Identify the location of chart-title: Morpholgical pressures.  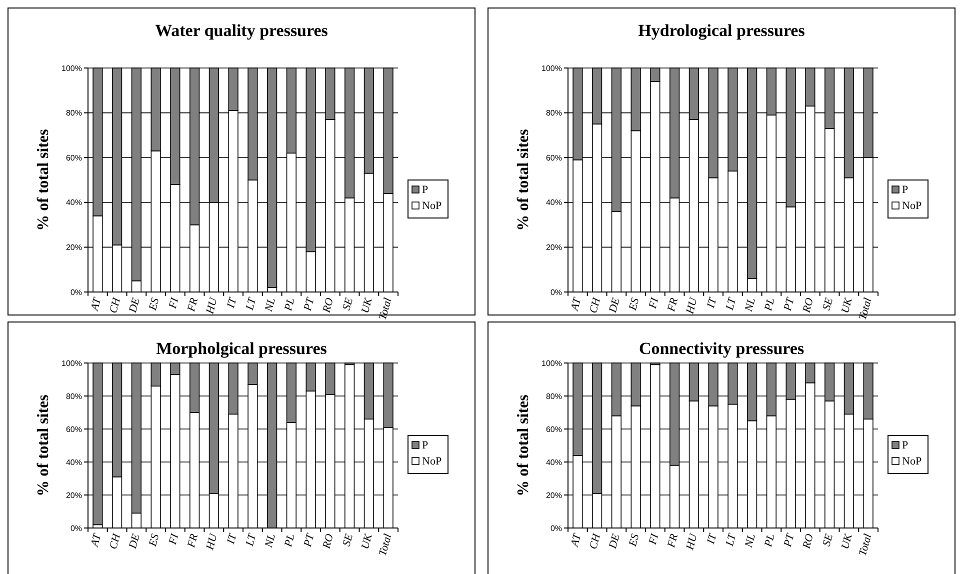
(242, 348).